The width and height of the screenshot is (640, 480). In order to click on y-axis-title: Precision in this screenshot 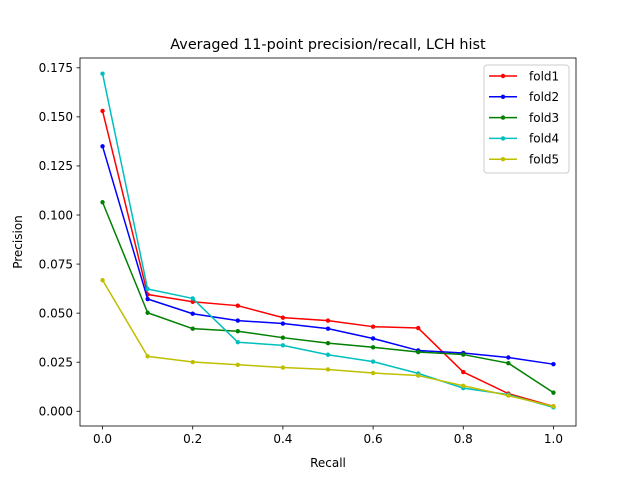, I will do `click(18, 242)`.